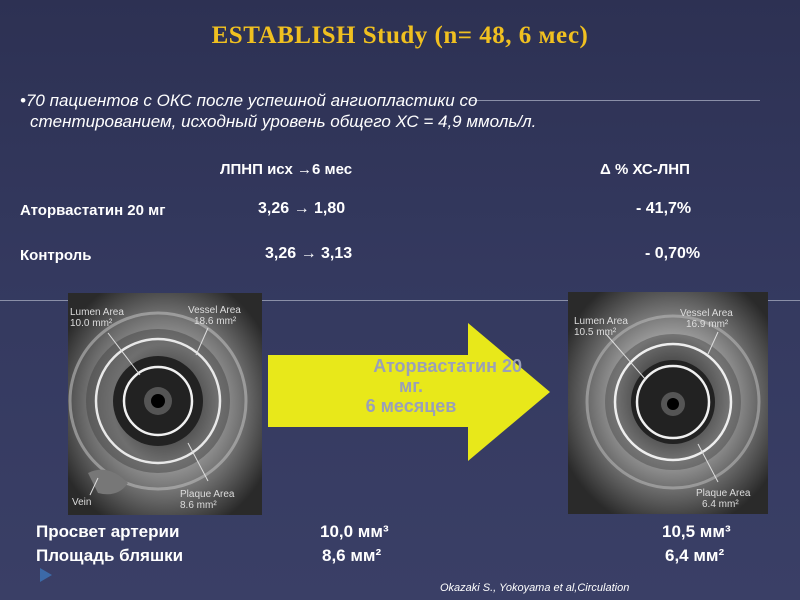  I want to click on row-control-values: 3,26 → 3,13, so click(309, 253).